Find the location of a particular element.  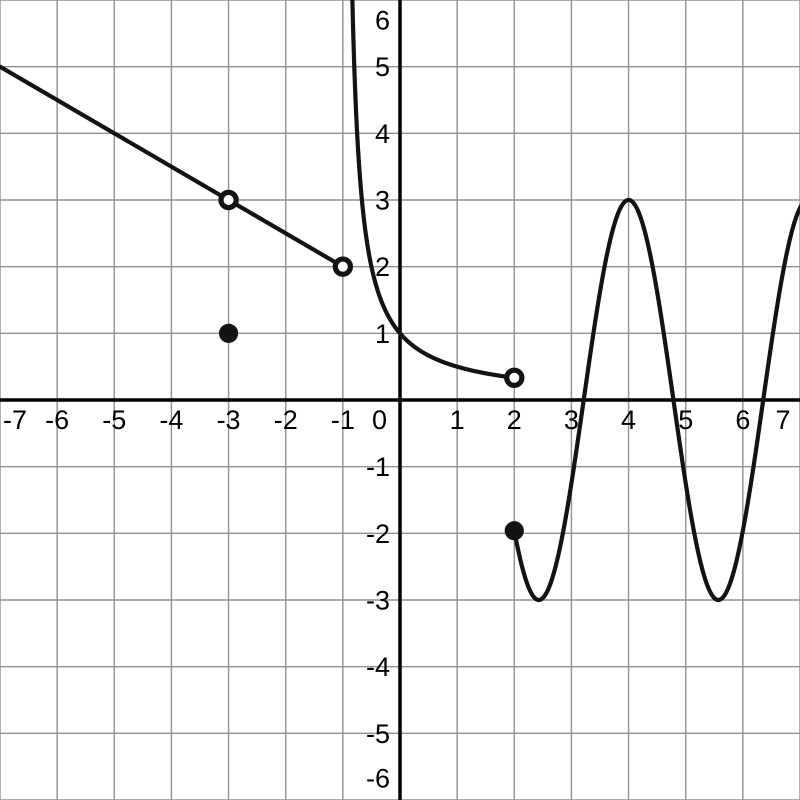

x-tick-label: 6 is located at coordinates (742, 420).